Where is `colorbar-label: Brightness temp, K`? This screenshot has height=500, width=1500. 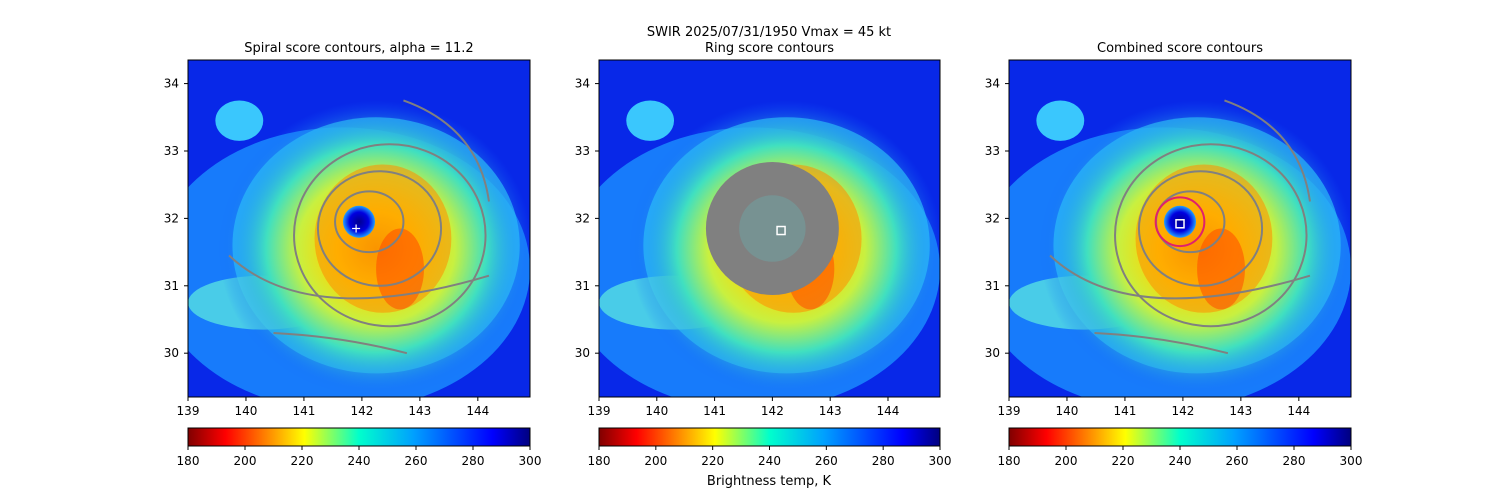 colorbar-label: Brightness temp, K is located at coordinates (769, 481).